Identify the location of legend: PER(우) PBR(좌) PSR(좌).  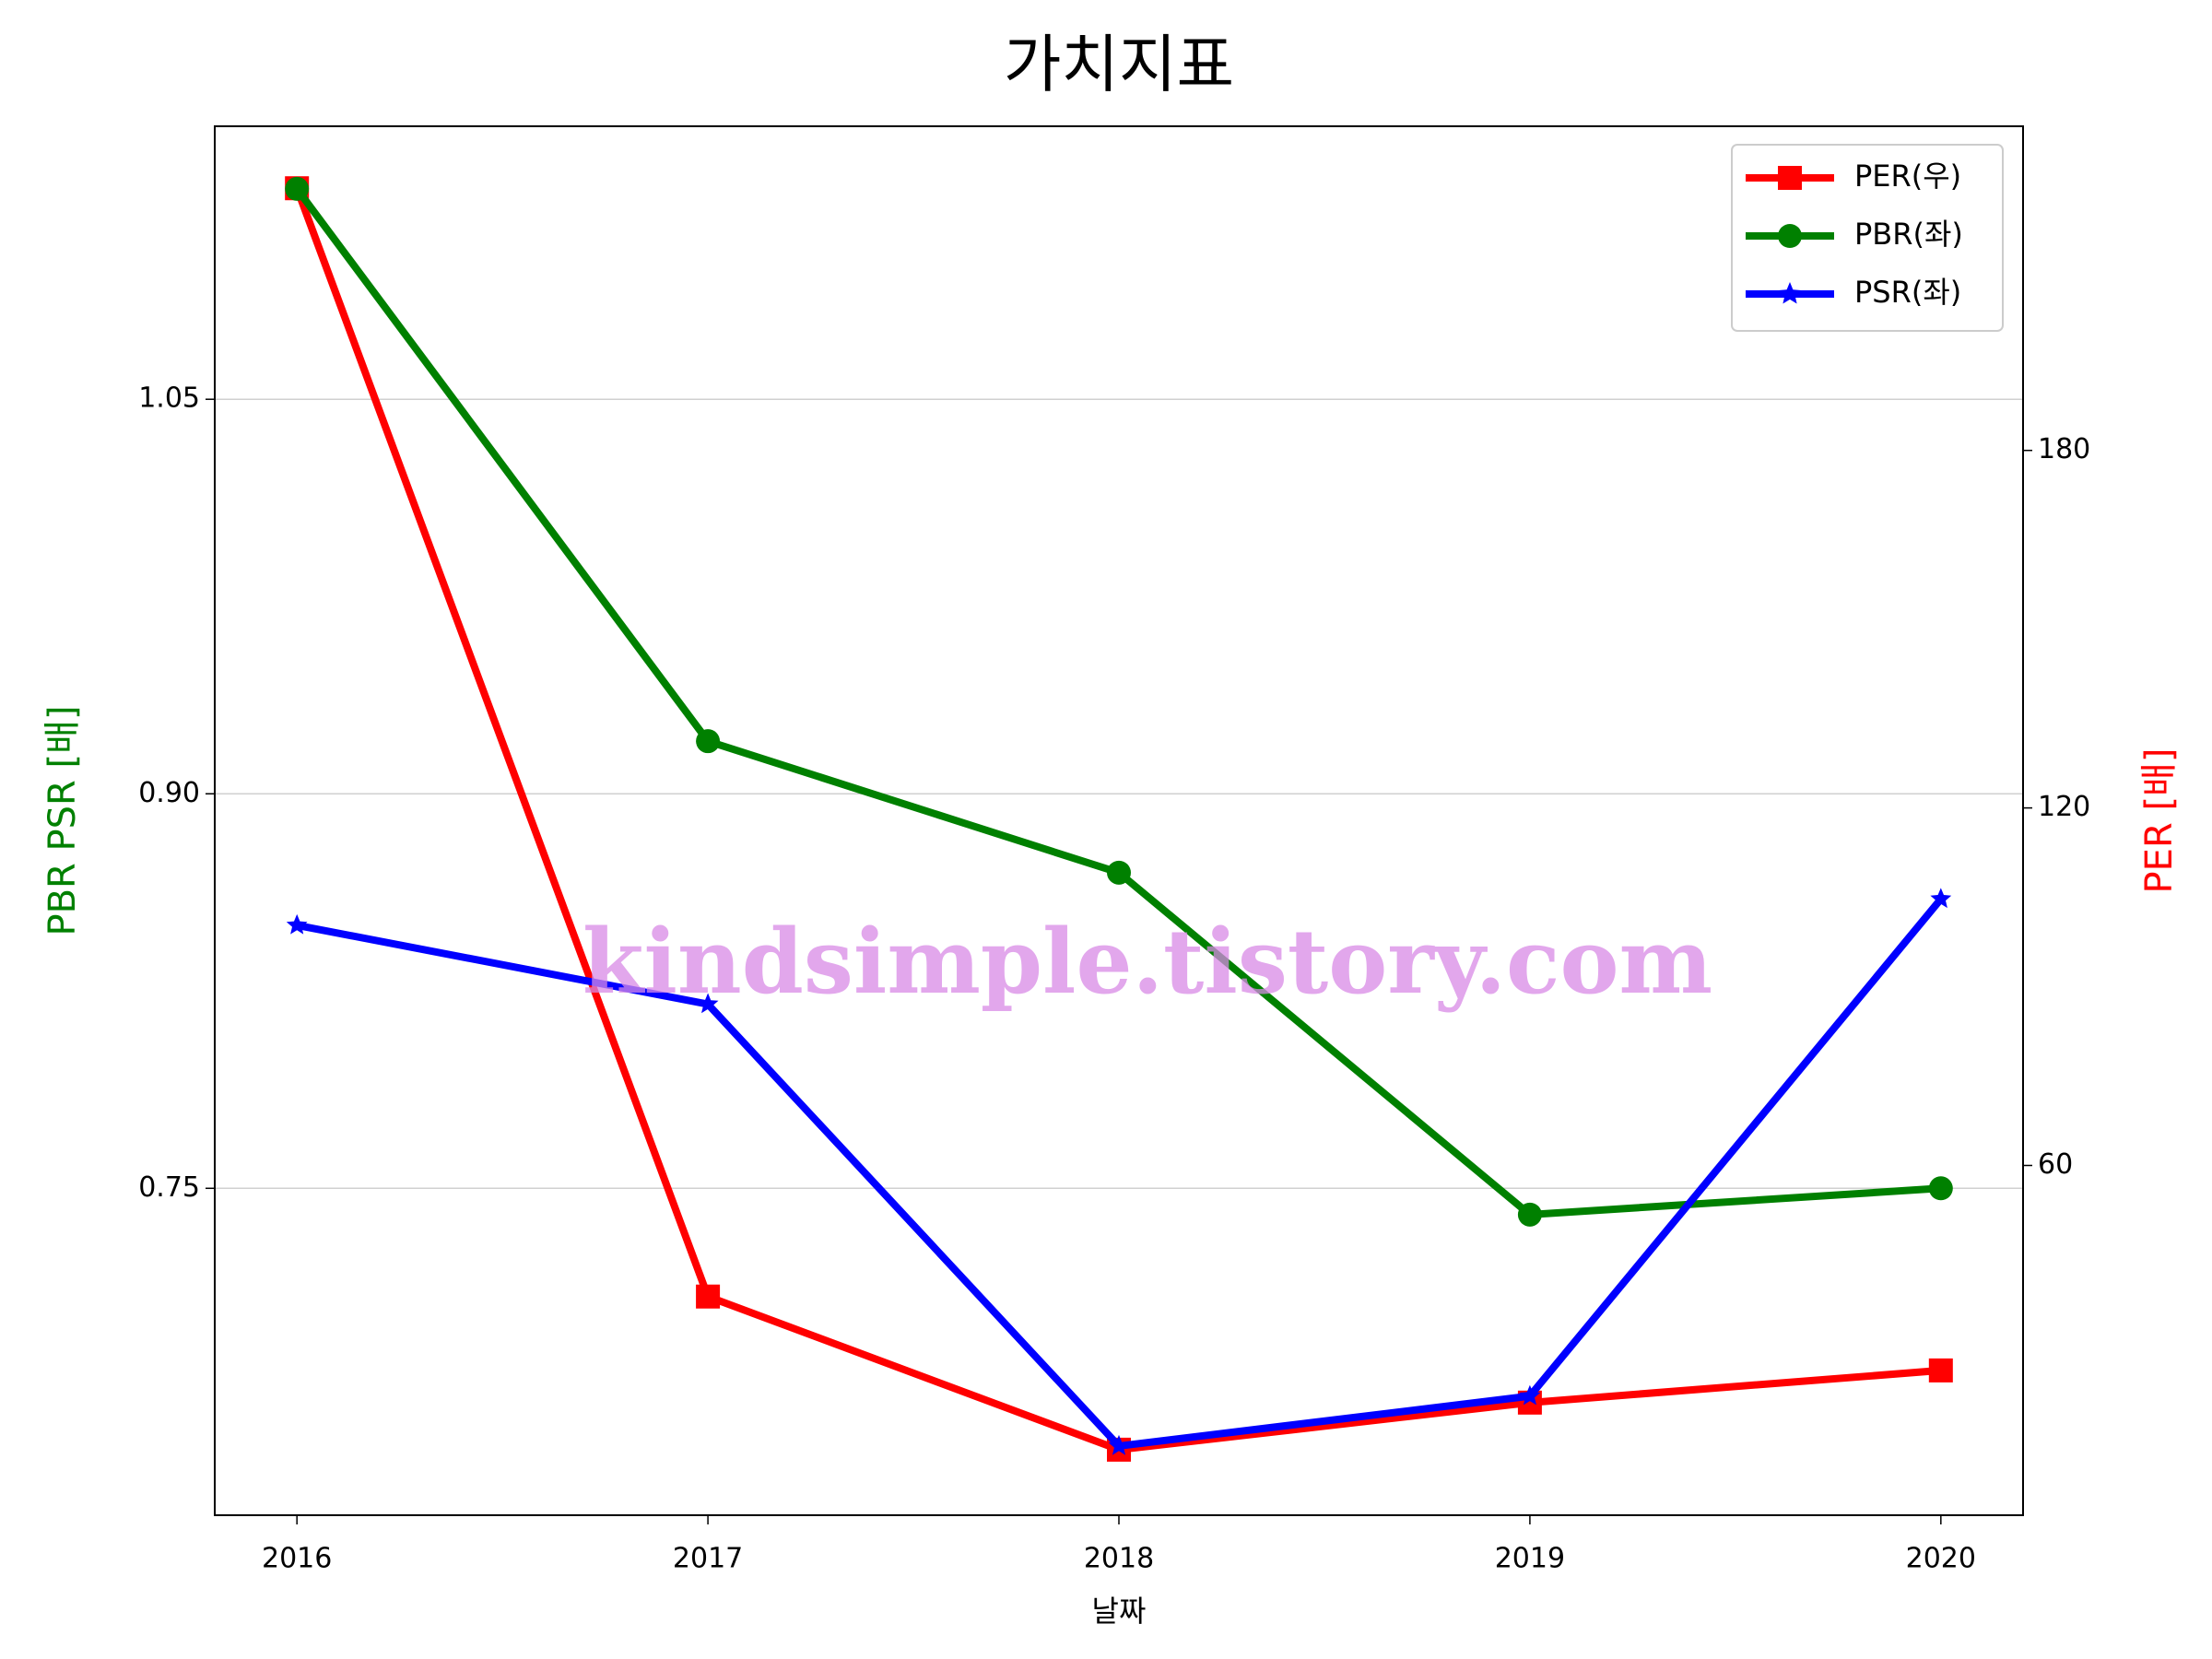
(1867, 238).